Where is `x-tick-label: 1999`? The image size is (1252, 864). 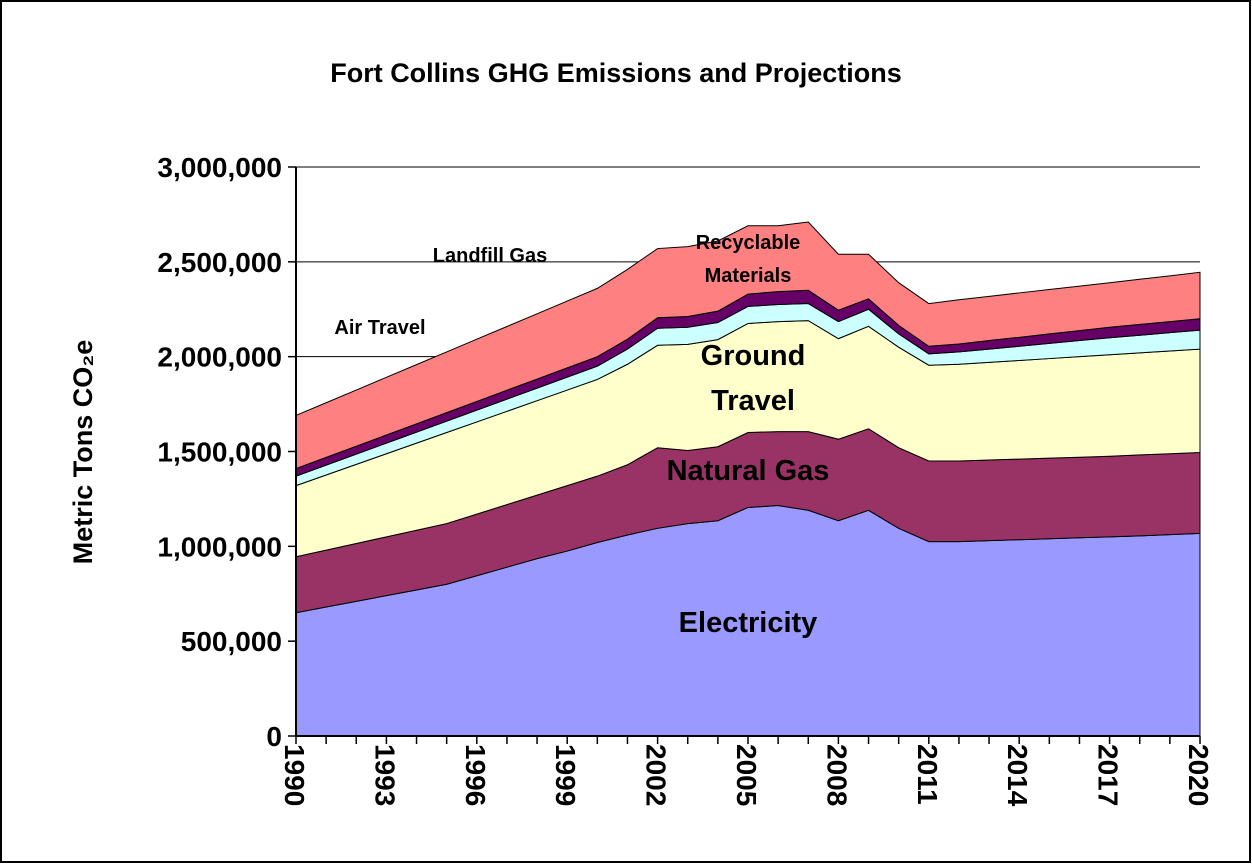
x-tick-label: 1999 is located at coordinates (565, 775).